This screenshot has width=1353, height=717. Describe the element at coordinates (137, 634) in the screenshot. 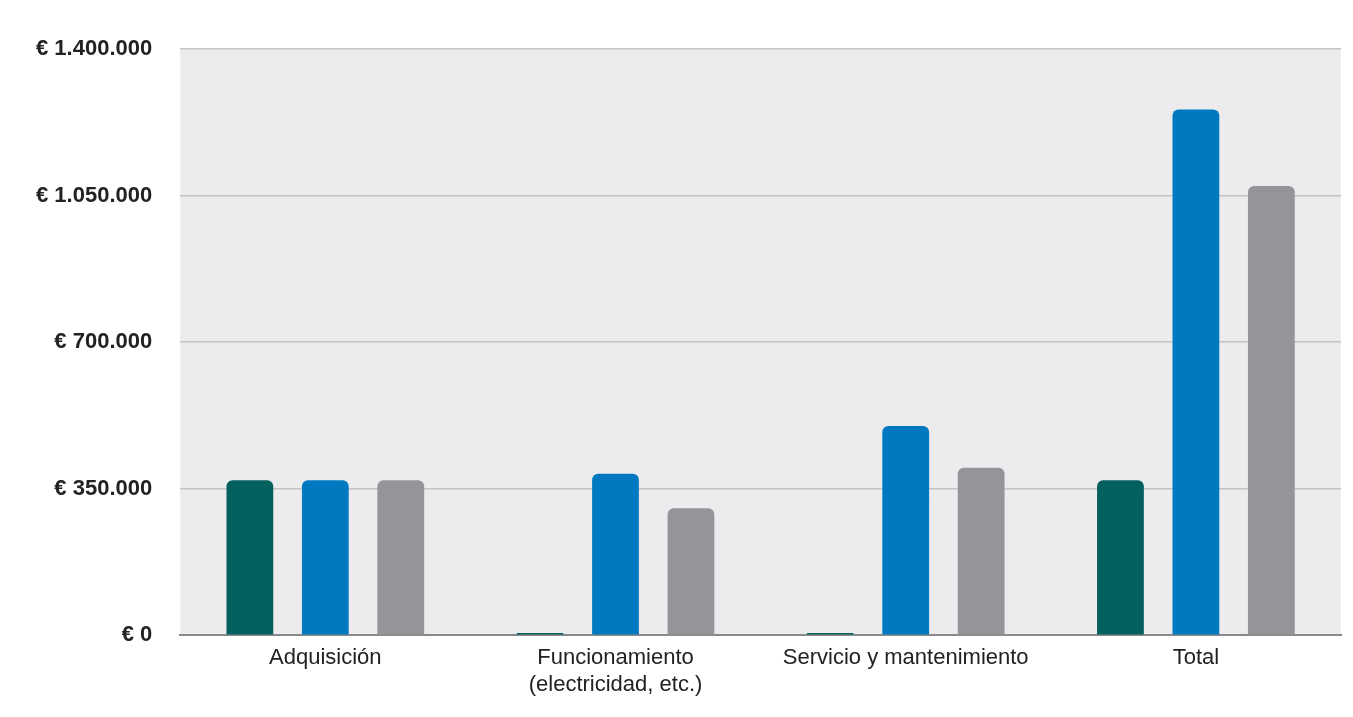

I see `y-tick-label: € 0` at that location.